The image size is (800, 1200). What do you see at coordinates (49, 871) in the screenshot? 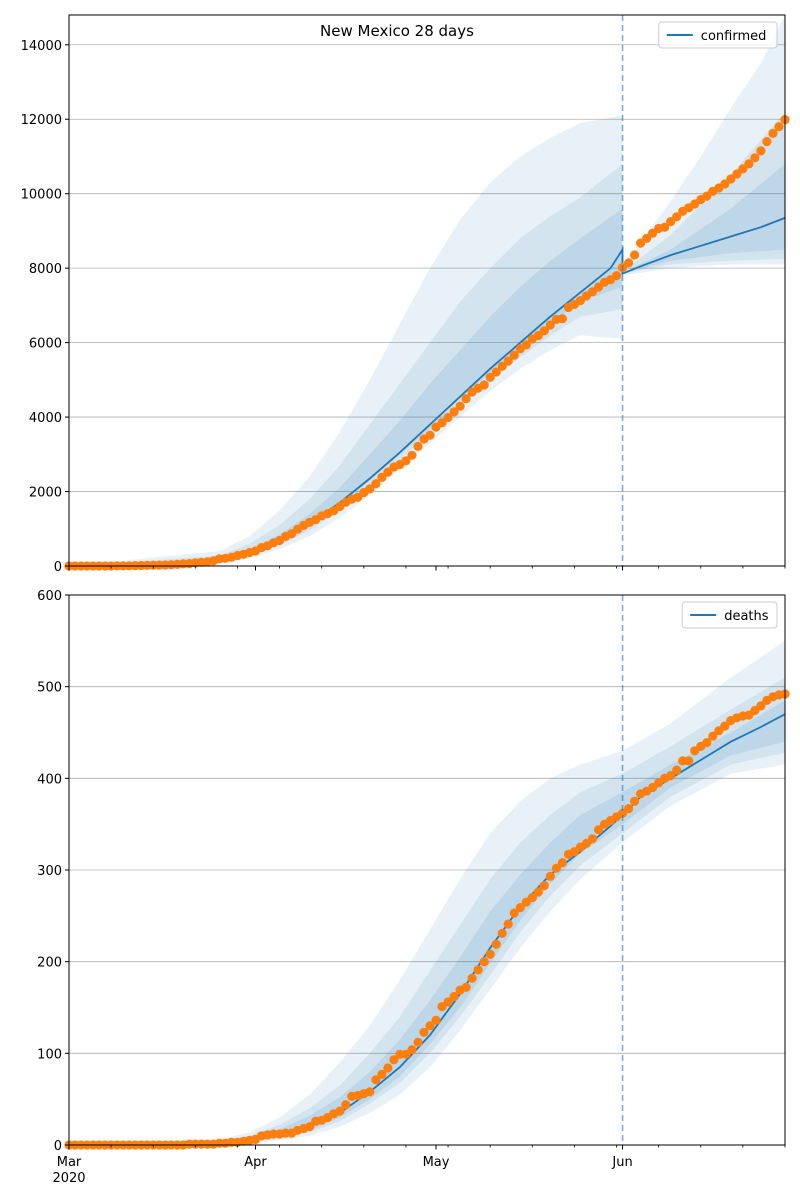
I see `deaths-ytick-label: 300` at bounding box center [49, 871].